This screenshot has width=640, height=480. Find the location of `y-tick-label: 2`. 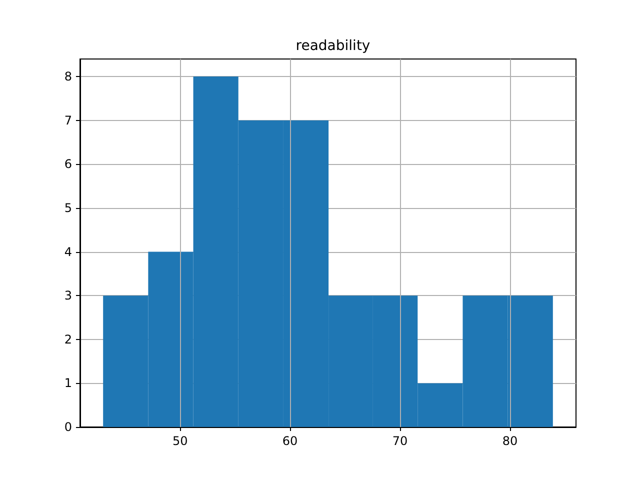

y-tick-label: 2 is located at coordinates (68, 339).